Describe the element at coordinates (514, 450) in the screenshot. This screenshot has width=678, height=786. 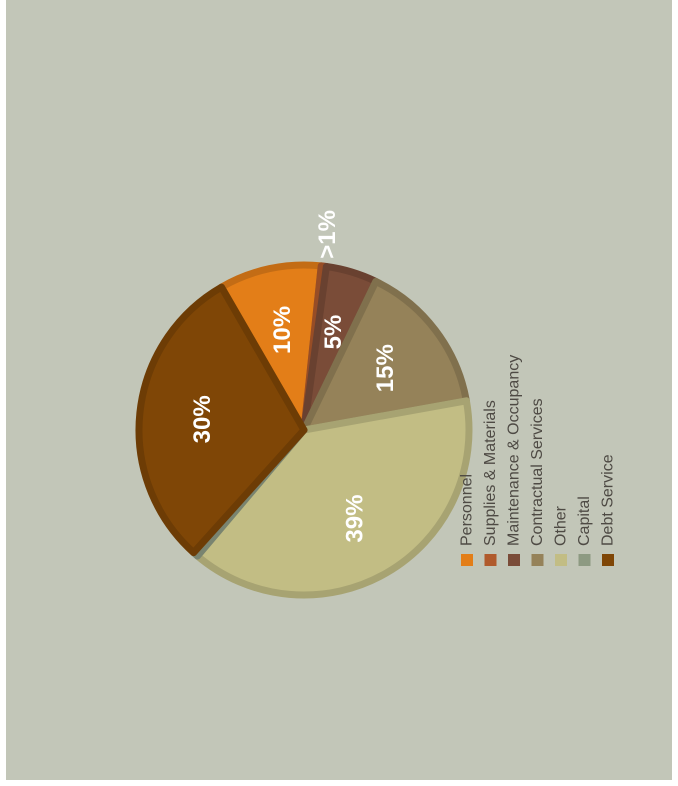
I see `legend-label-maintenance-occupancy: Maintenance & Occupancy` at that location.